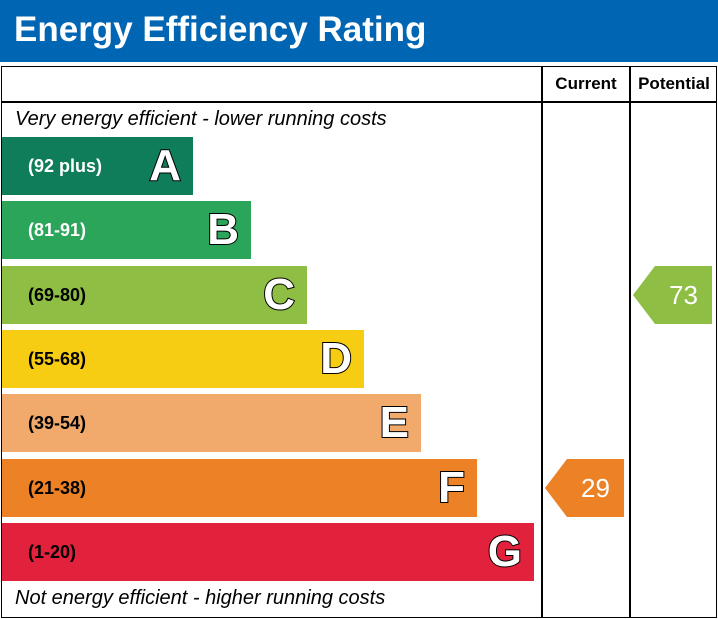  What do you see at coordinates (279, 294) in the screenshot?
I see `band-letter-label: C` at bounding box center [279, 294].